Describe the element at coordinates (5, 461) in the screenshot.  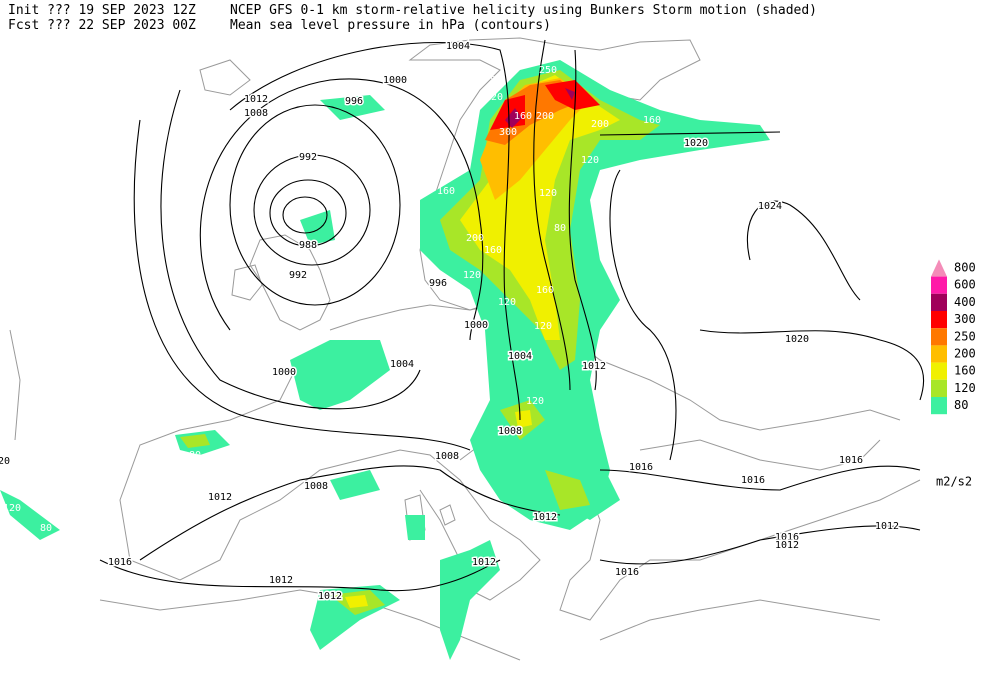
I see `contour-label: 20` at that location.